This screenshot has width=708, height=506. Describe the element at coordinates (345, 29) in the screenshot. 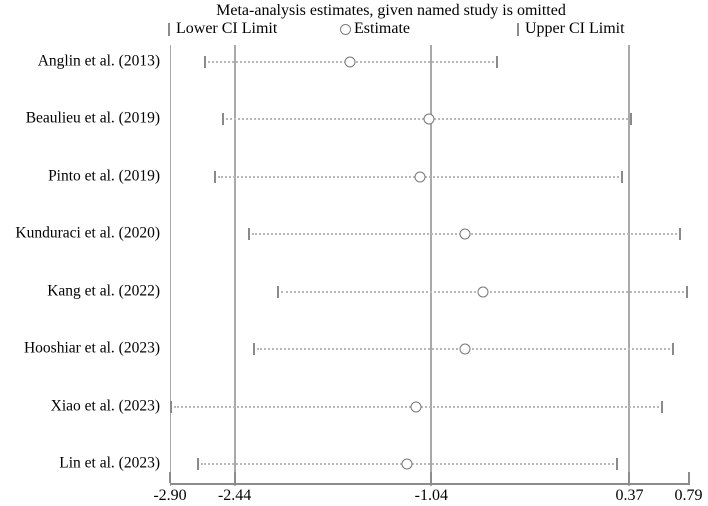

I see `estimate-circle-icon` at that location.